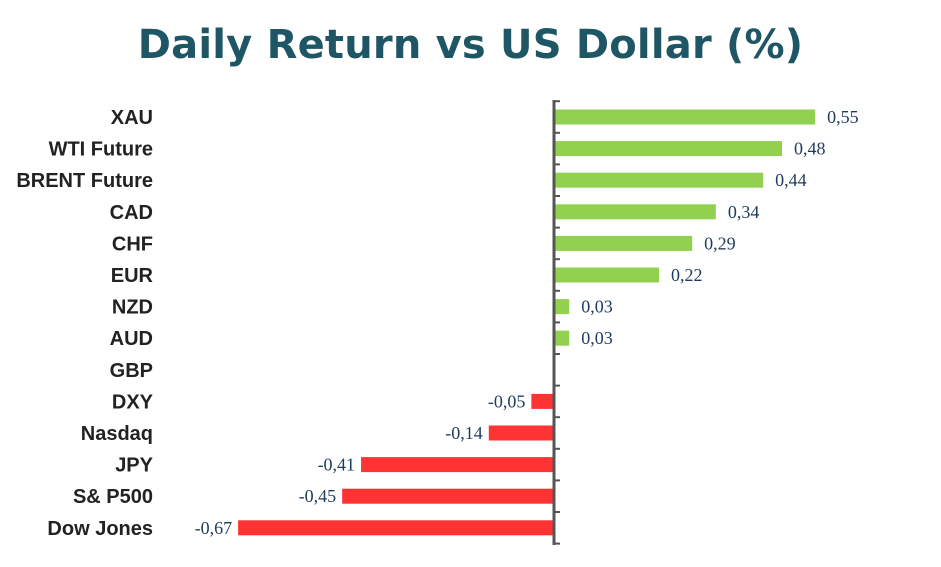 The height and width of the screenshot is (567, 941). I want to click on category-label: CAD, so click(131, 213).